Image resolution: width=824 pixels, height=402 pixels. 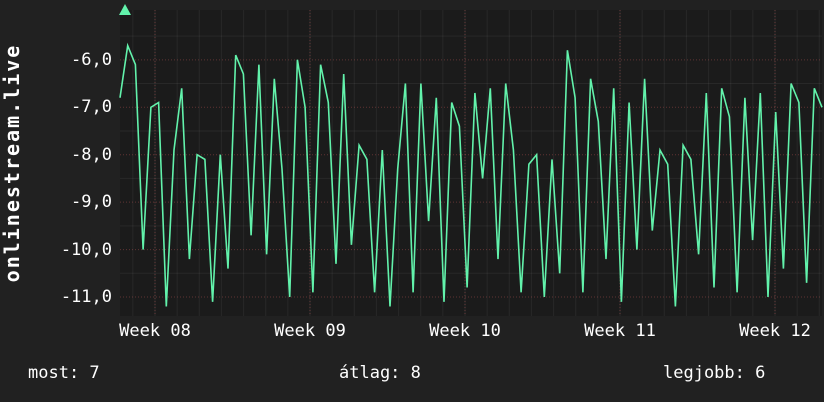 I want to click on x-tick-label: Week 10, so click(x=465, y=331).